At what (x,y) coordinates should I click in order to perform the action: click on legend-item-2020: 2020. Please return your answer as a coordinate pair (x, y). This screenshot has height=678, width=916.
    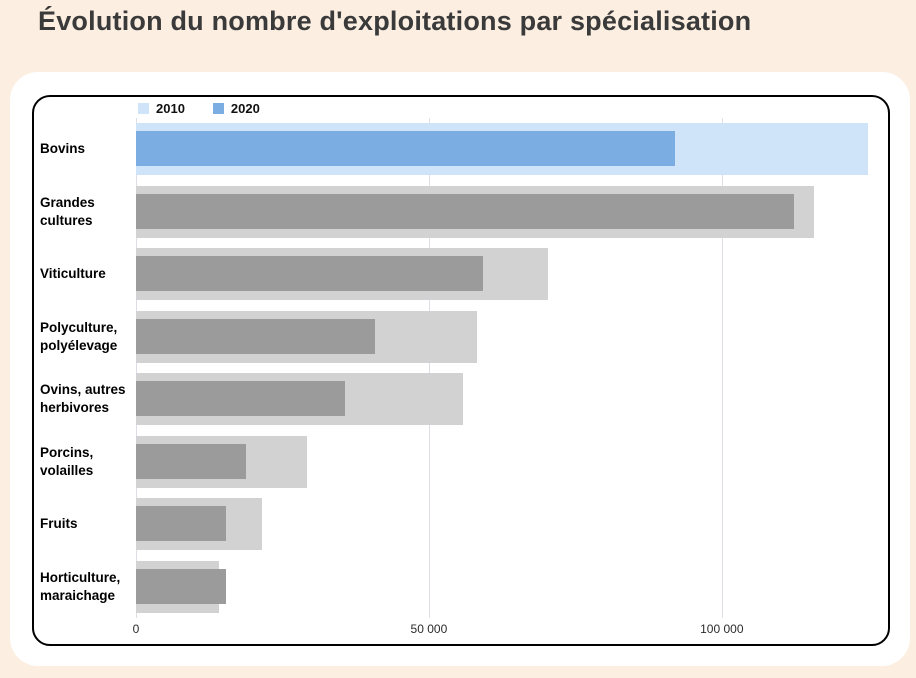
    Looking at the image, I should click on (236, 108).